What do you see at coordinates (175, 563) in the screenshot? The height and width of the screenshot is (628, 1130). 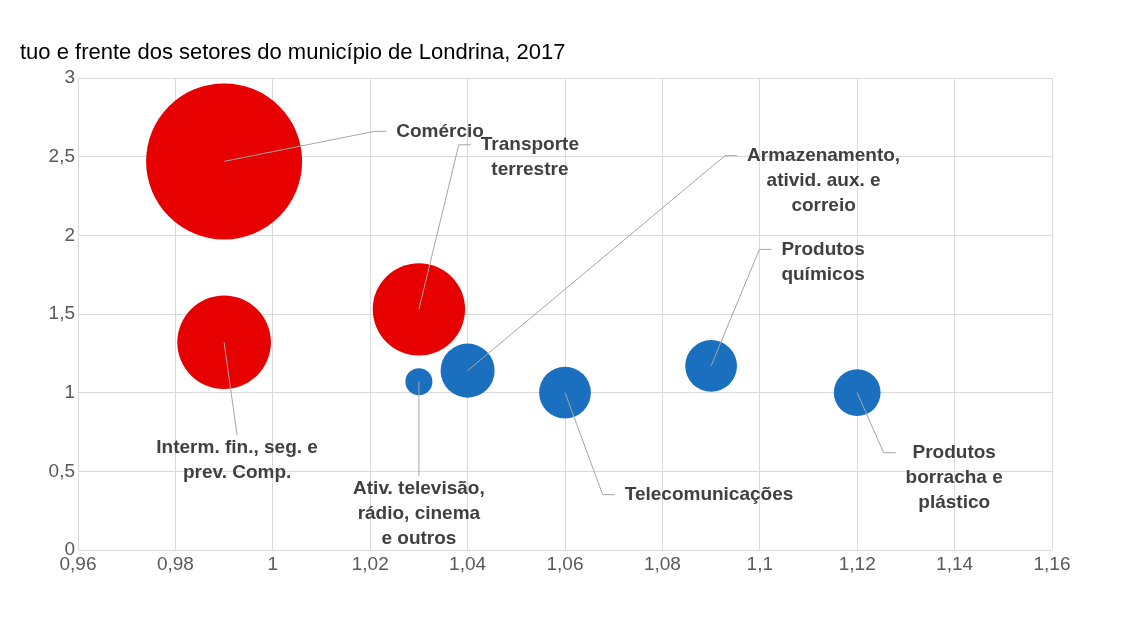 I see `x-tick-label: 0,98` at bounding box center [175, 563].